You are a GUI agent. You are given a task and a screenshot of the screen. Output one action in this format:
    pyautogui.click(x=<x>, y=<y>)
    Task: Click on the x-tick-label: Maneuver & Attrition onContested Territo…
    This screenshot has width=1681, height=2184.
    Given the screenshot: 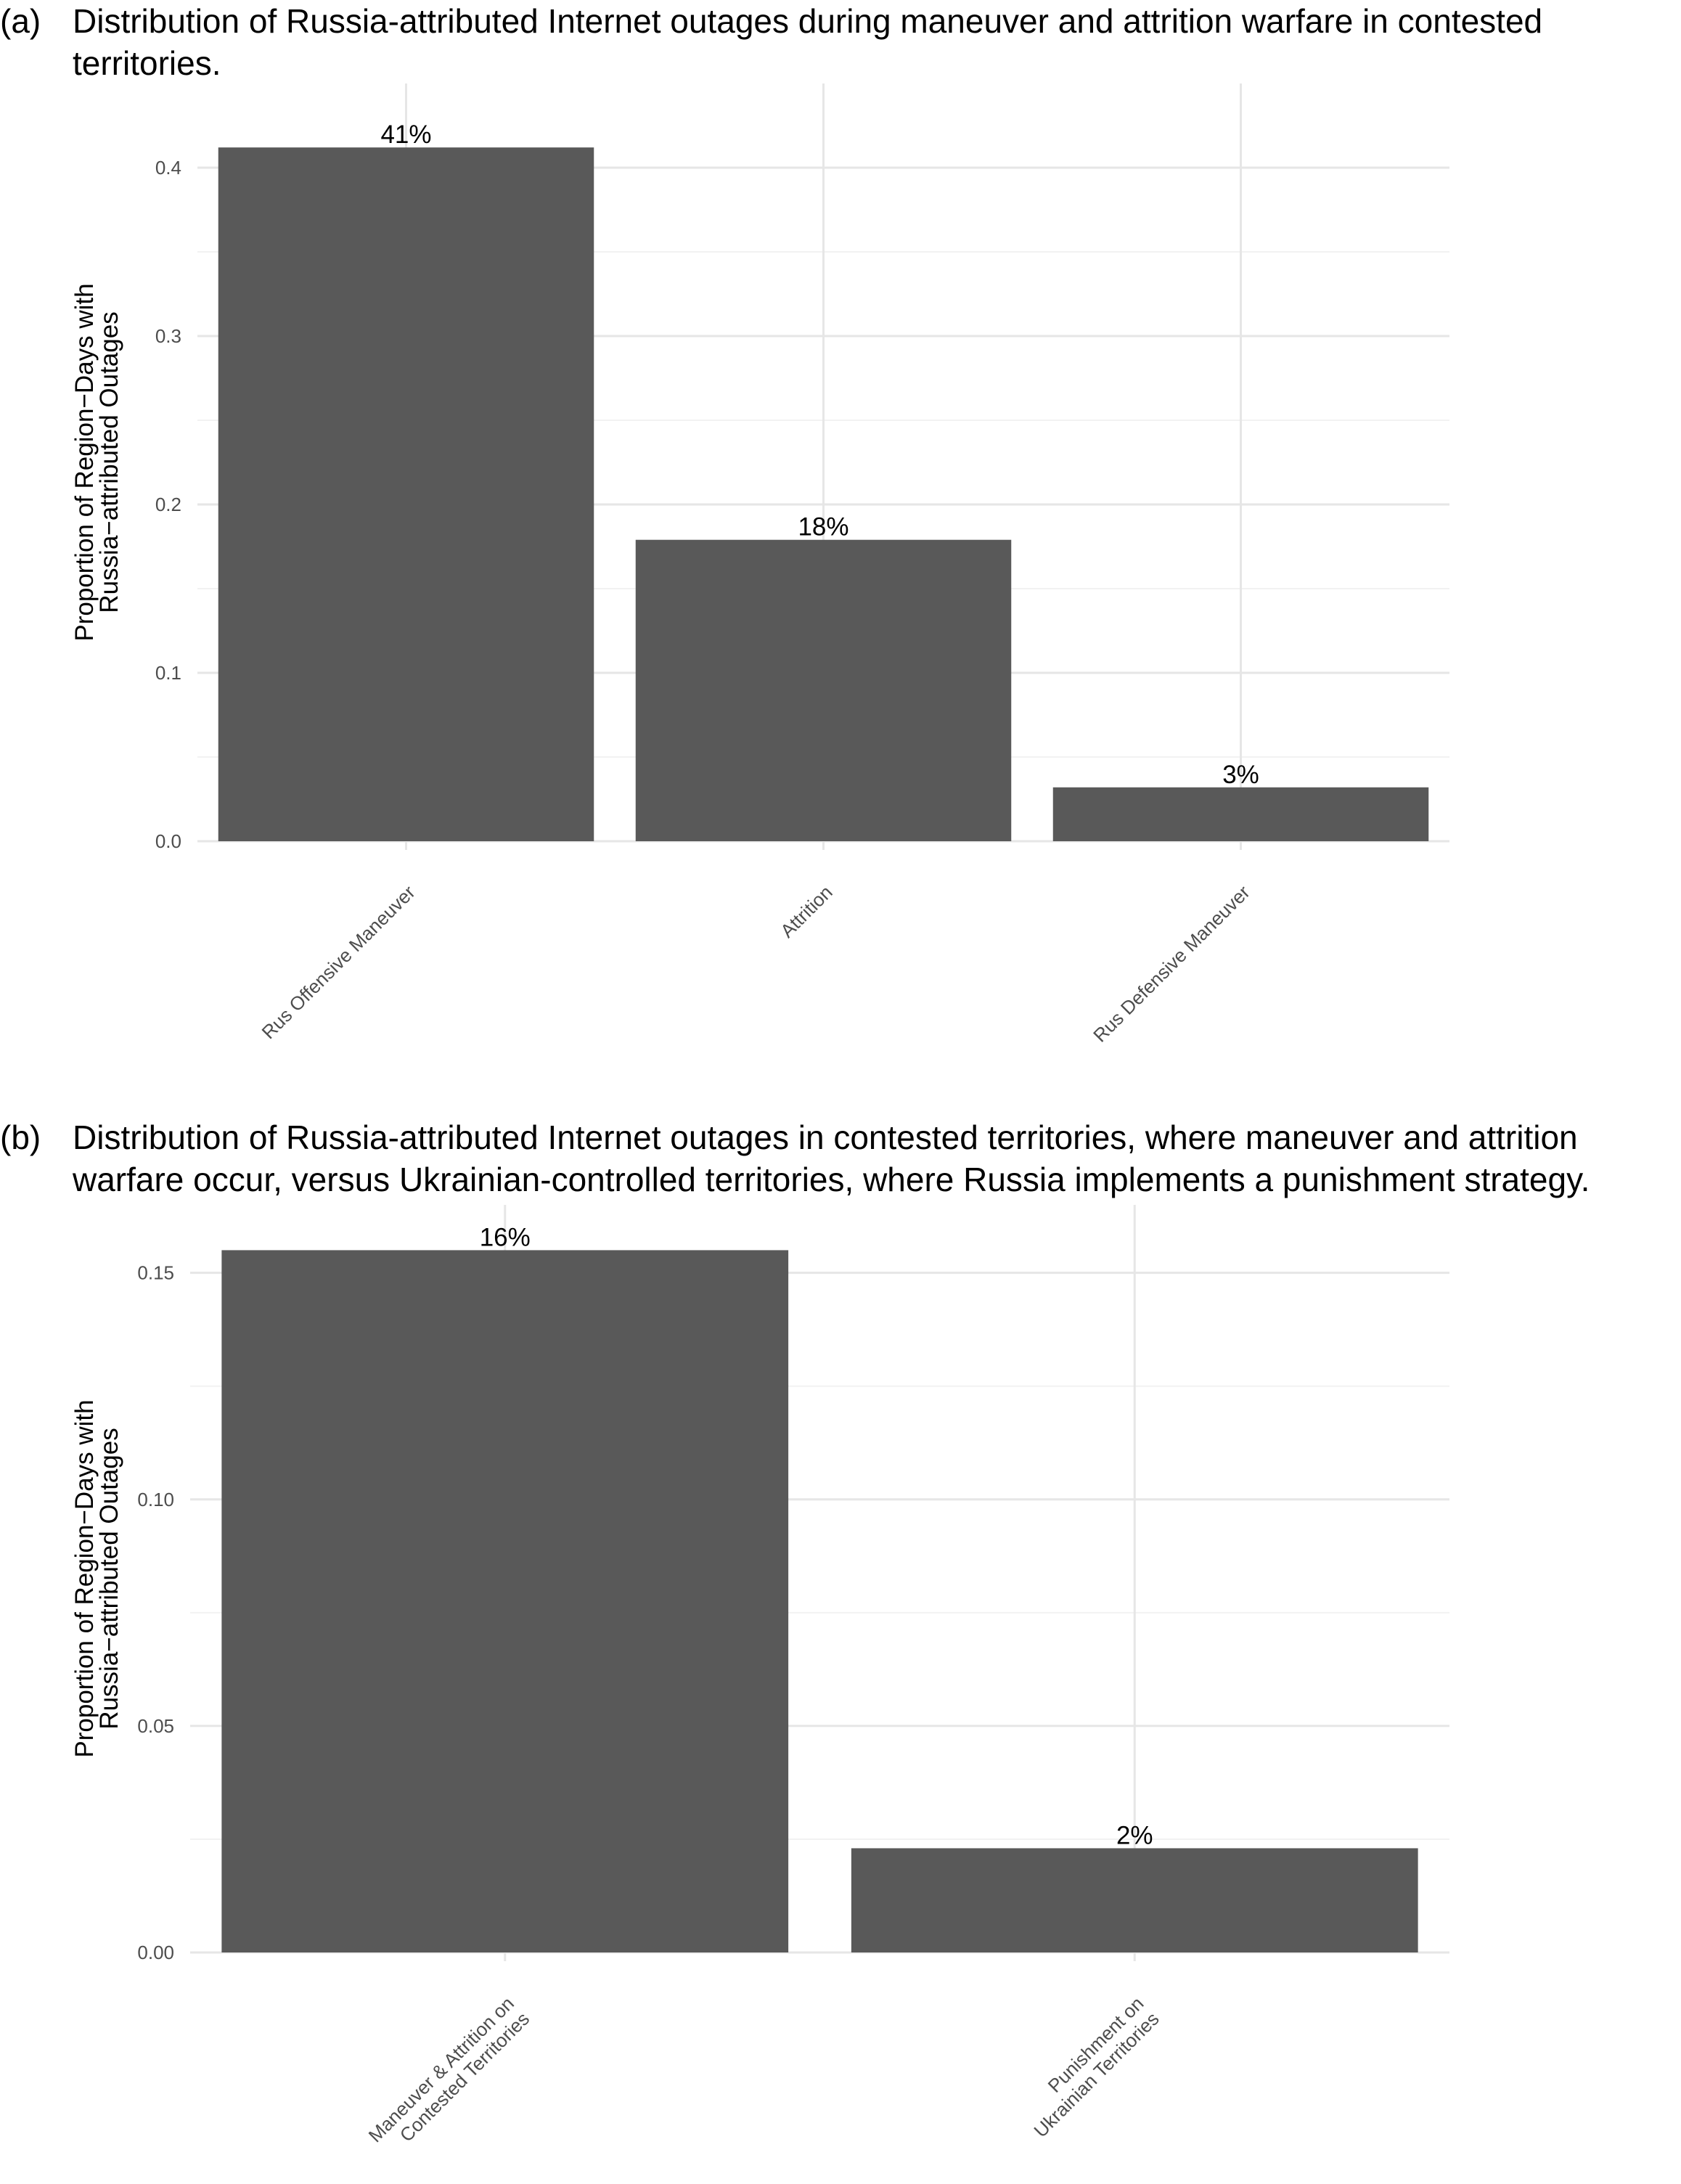 What is the action you would take?
    pyautogui.click(x=449, y=2077)
    